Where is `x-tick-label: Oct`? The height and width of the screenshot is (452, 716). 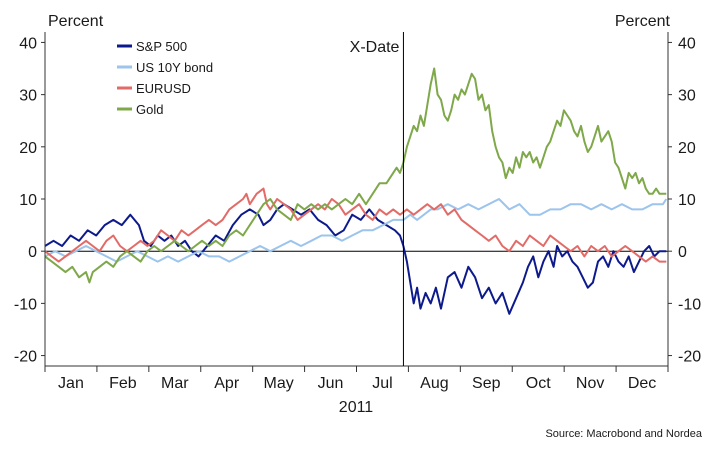 x-tick-label: Oct is located at coordinates (538, 383).